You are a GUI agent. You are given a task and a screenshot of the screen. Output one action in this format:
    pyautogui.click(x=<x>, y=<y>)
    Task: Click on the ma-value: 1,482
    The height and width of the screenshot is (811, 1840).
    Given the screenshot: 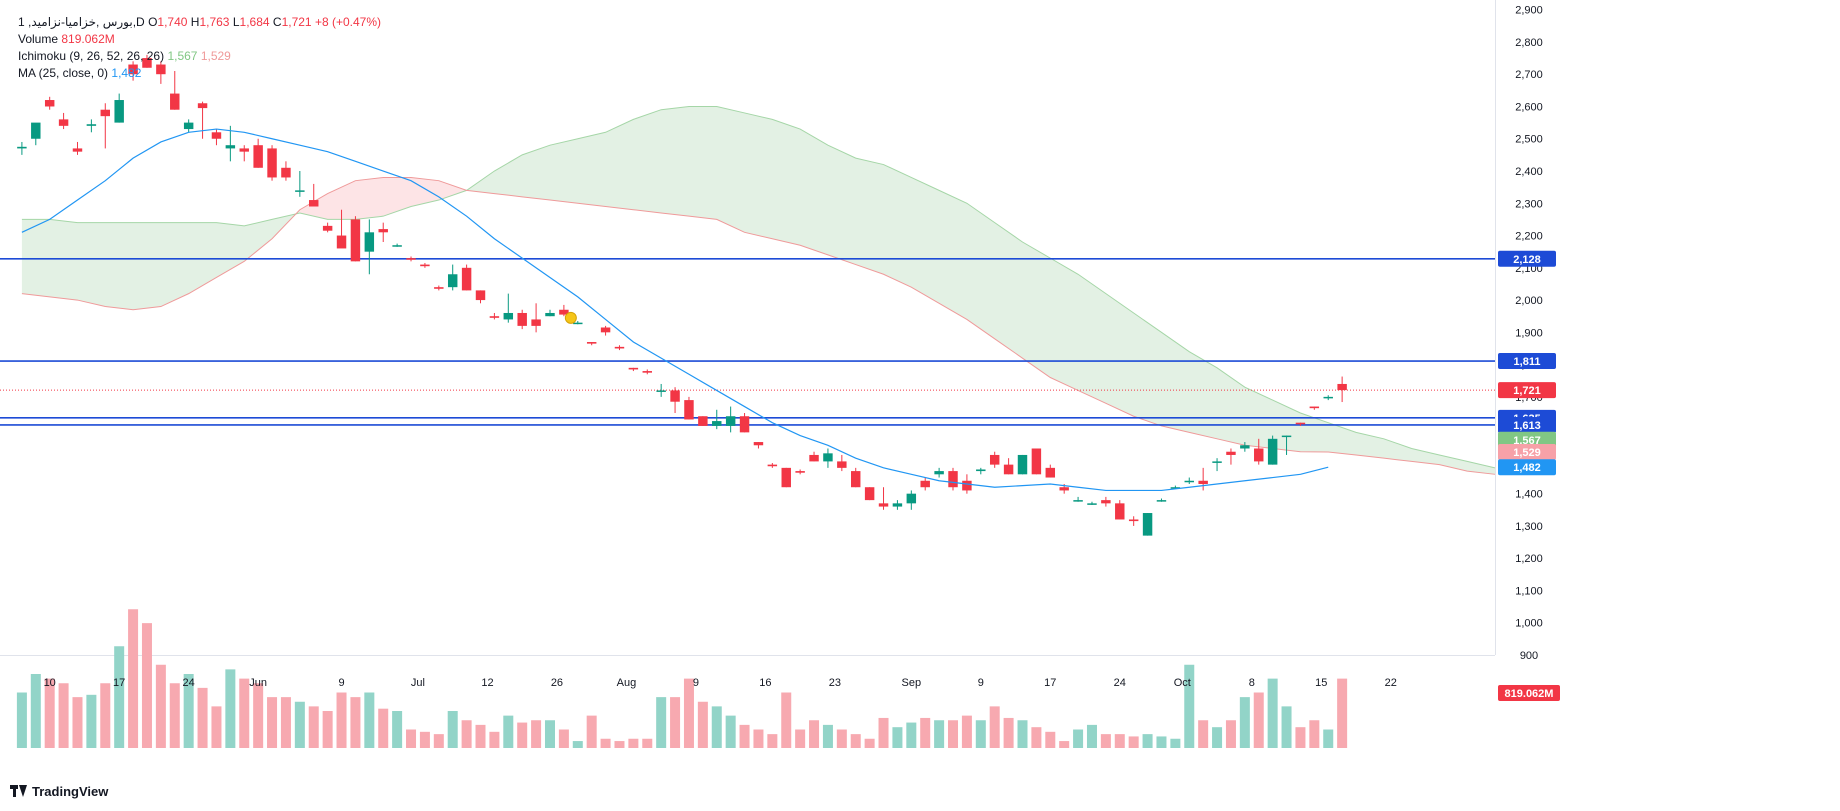 What is the action you would take?
    pyautogui.click(x=126, y=73)
    